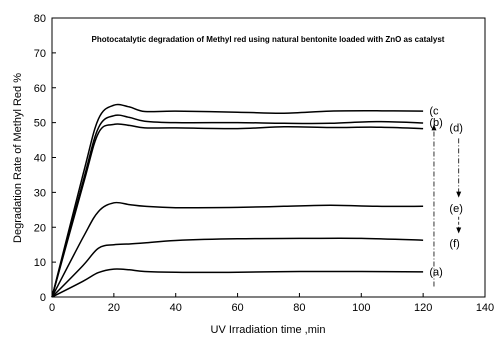  What do you see at coordinates (18, 158) in the screenshot?
I see `y-axis-label: Degradation Rate of Methyl Red %` at bounding box center [18, 158].